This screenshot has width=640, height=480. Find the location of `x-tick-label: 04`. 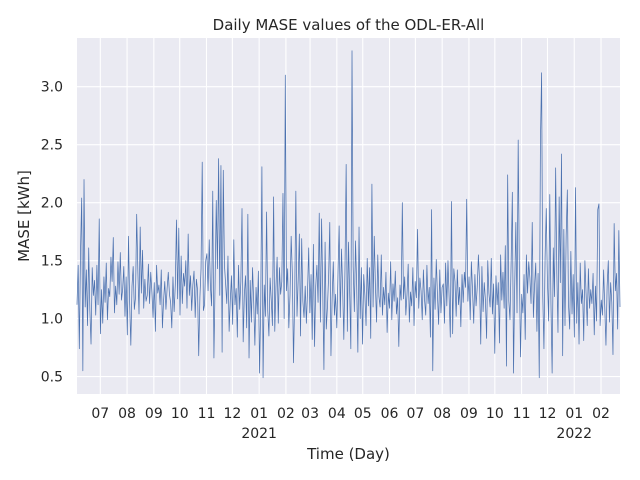

x-tick-label: 04 is located at coordinates (337, 414).